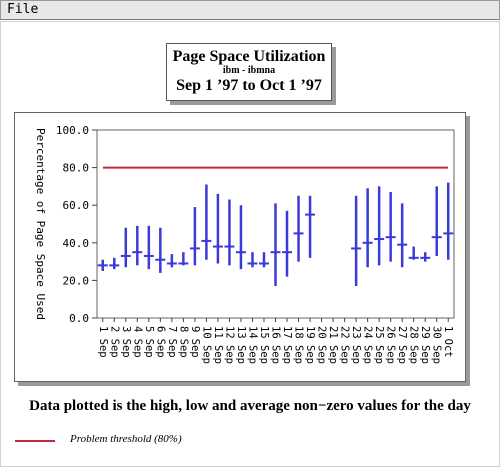  Describe the element at coordinates (264, 345) in the screenshot. I see `x-tick-label: 15 Sep` at that location.